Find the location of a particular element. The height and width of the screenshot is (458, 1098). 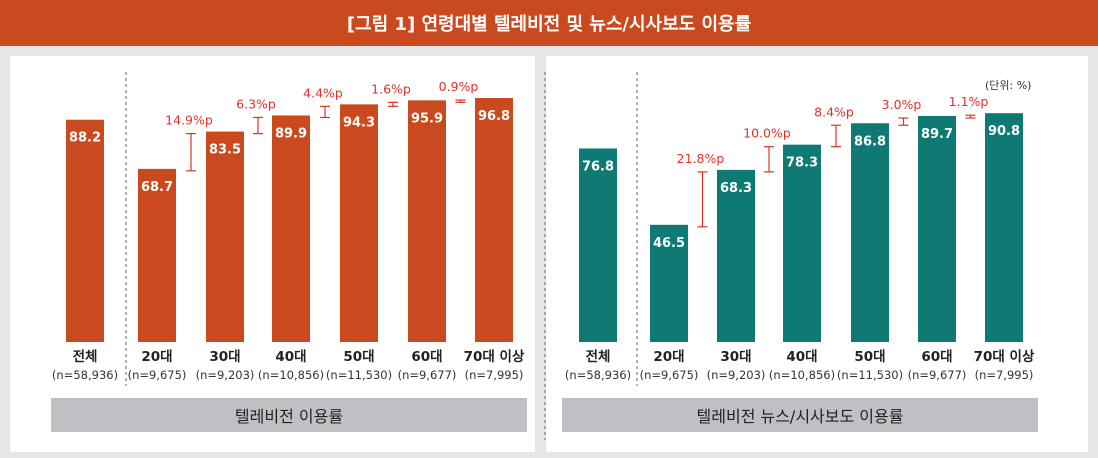

chart-left-title: 텔레비전 이용률 is located at coordinates (289, 415).